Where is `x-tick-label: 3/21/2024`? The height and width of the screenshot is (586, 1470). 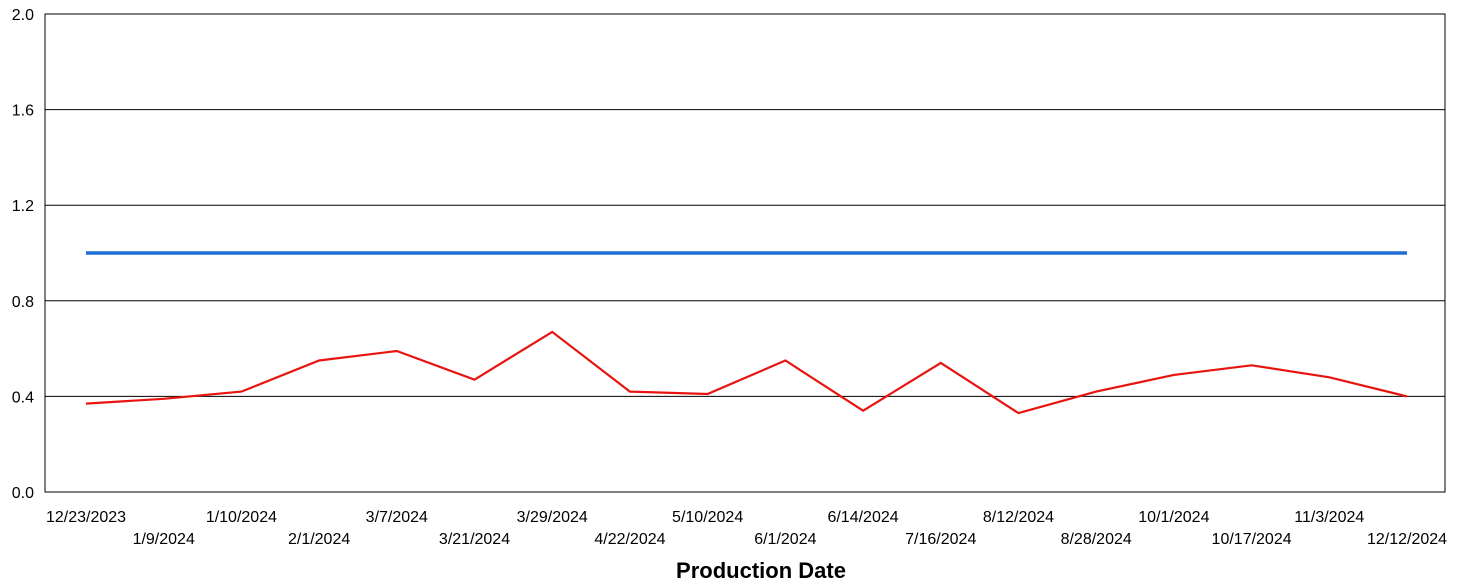 x-tick-label: 3/21/2024 is located at coordinates (474, 539).